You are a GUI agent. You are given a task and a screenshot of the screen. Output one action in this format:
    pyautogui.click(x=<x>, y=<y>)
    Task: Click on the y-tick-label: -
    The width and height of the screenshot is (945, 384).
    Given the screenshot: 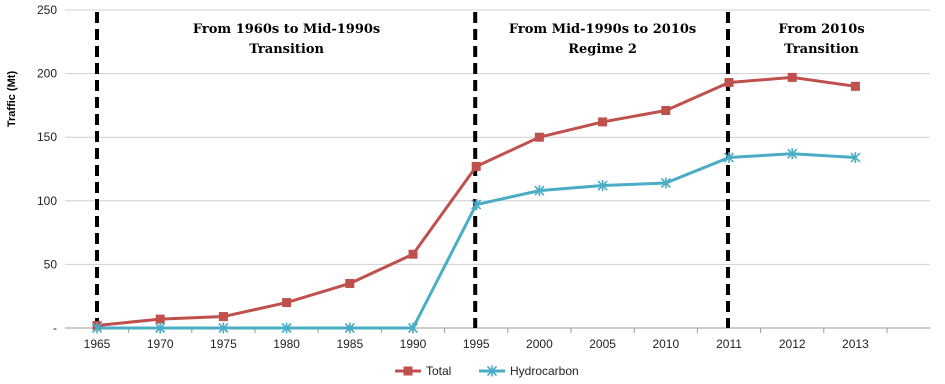 What is the action you would take?
    pyautogui.click(x=55, y=328)
    